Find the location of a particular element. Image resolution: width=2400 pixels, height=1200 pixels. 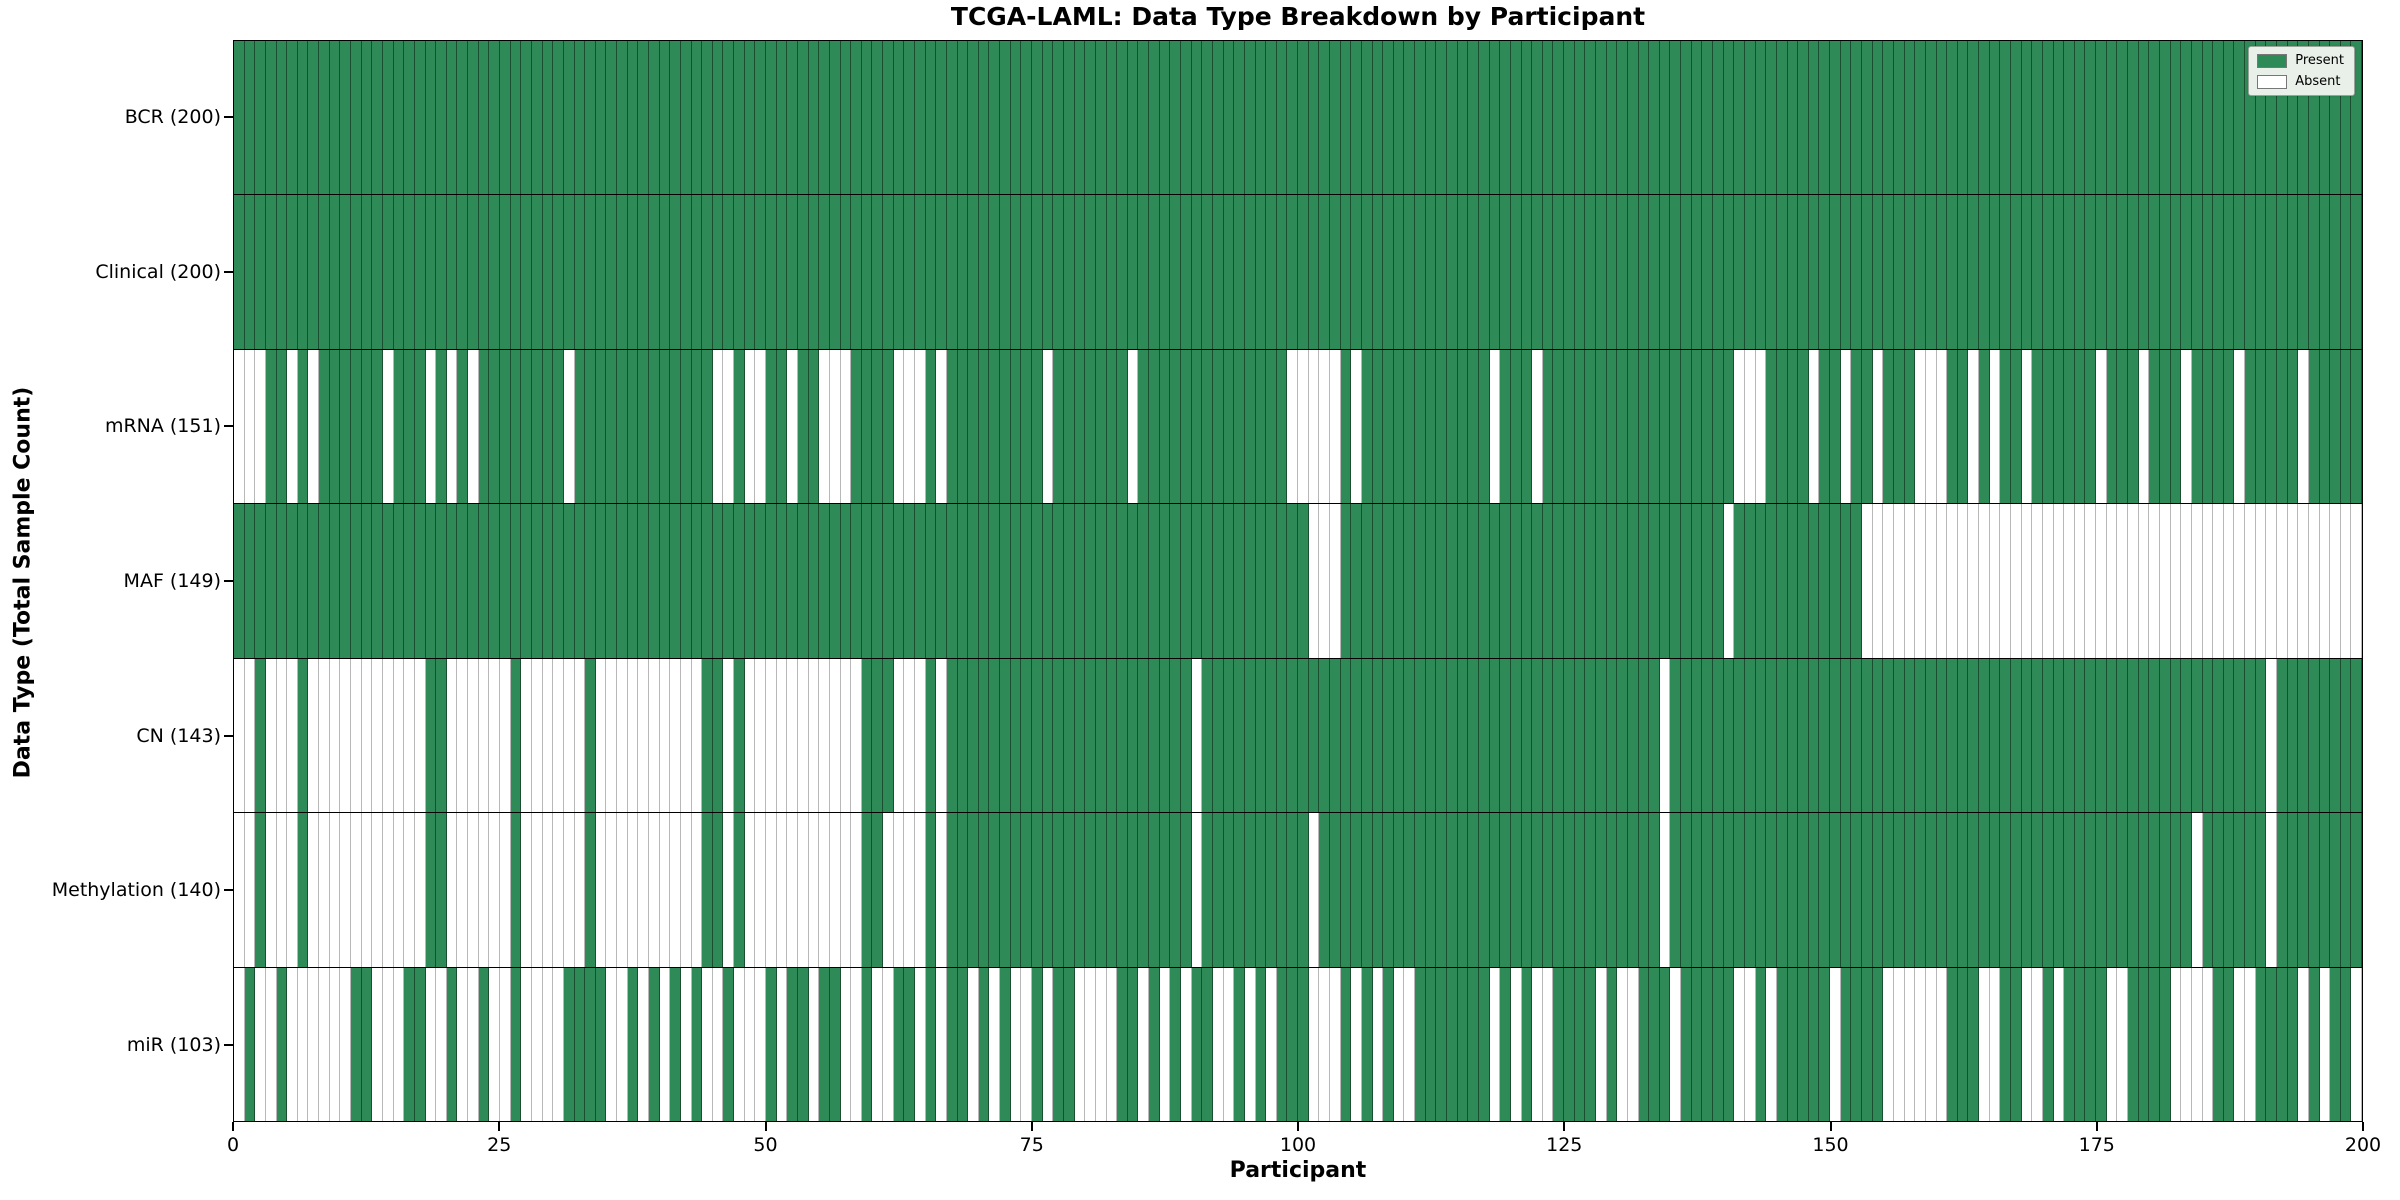

ytick-label-CN: CN (143) is located at coordinates (178, 735).